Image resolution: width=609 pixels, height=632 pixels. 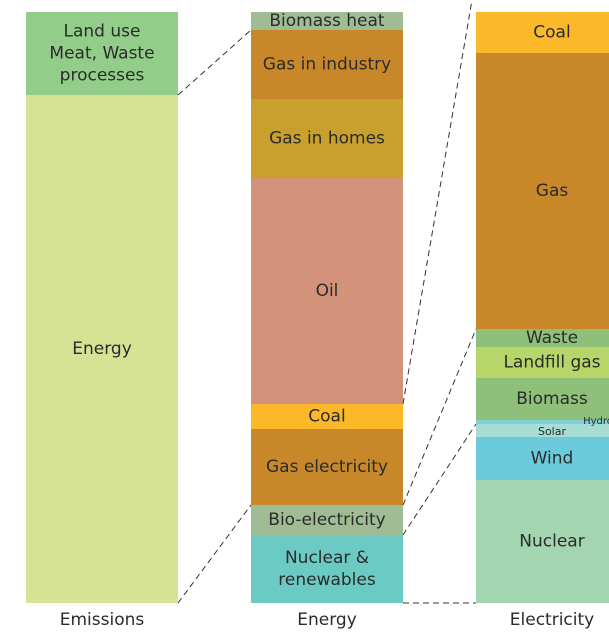 I want to click on segment-label: Energy, so click(x=102, y=349).